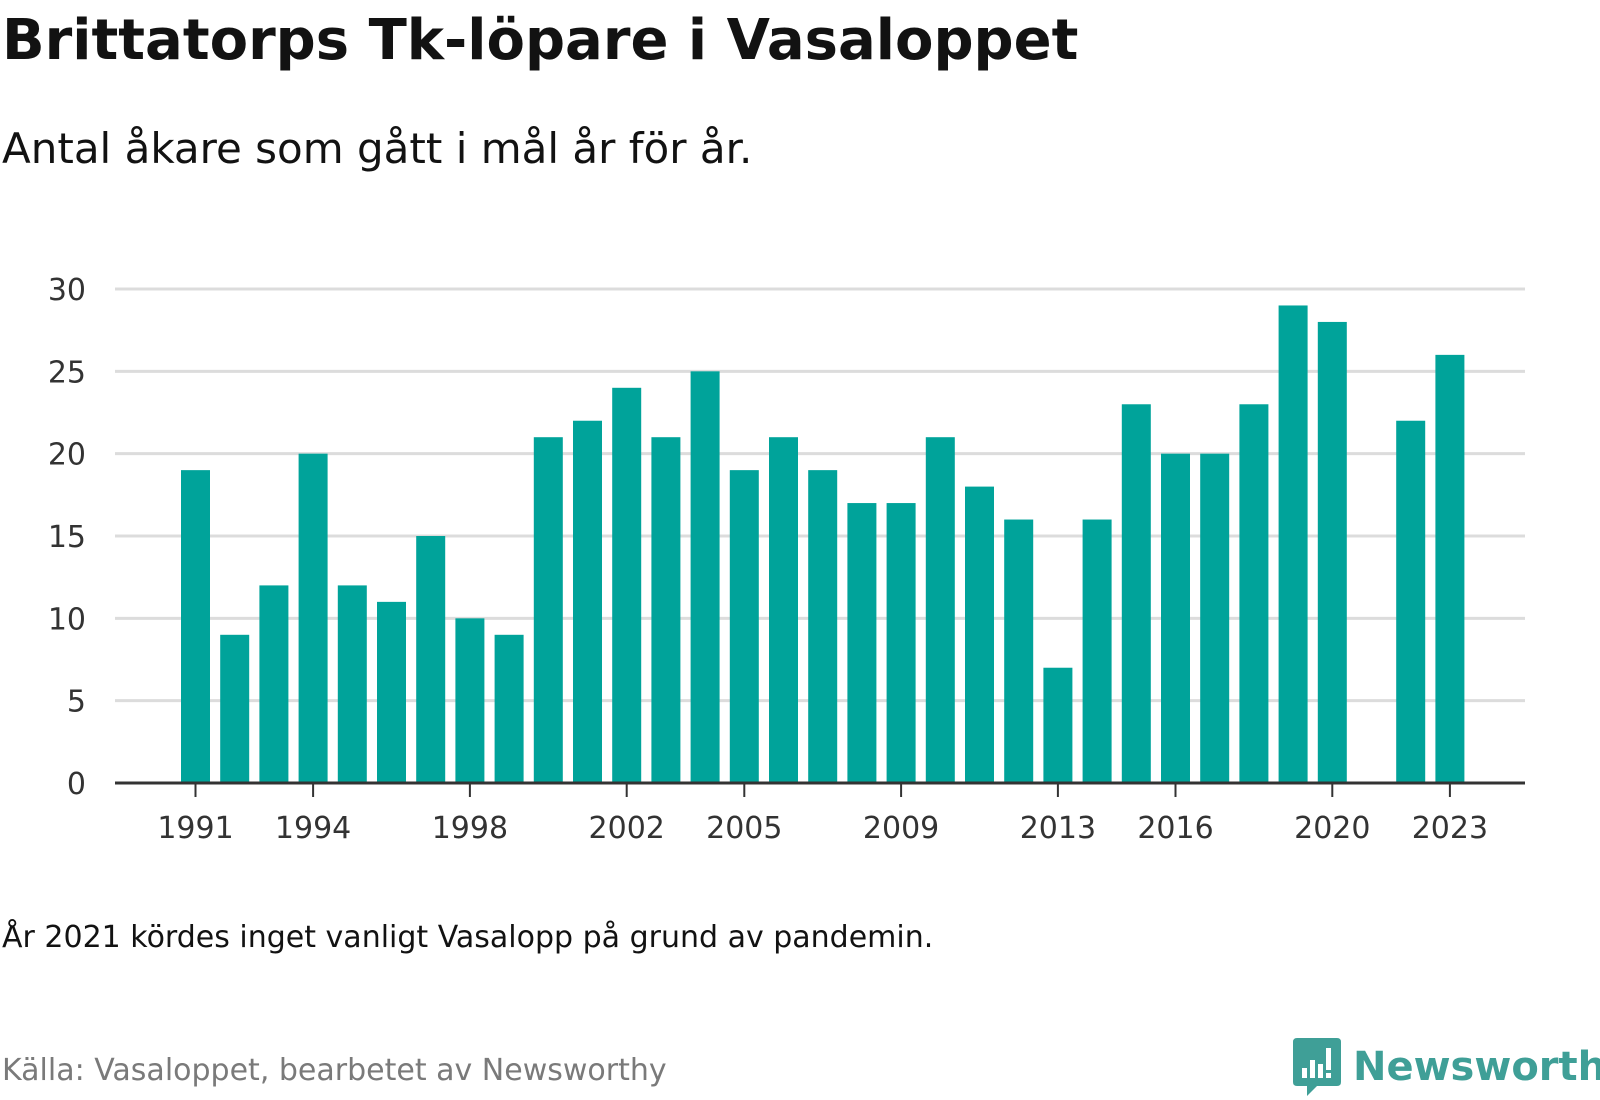  What do you see at coordinates (820, 813) in the screenshot?
I see `x-axis-ticks: 1991 1994 1998 2002 2005 2009 2013 2016 2020 2023` at bounding box center [820, 813].